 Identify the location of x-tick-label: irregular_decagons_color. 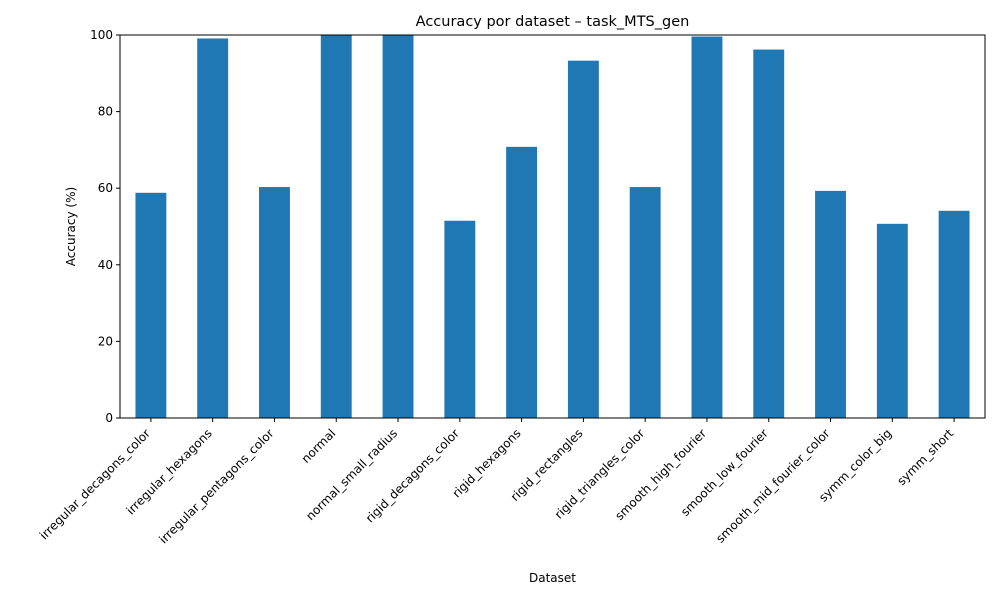
(95, 484).